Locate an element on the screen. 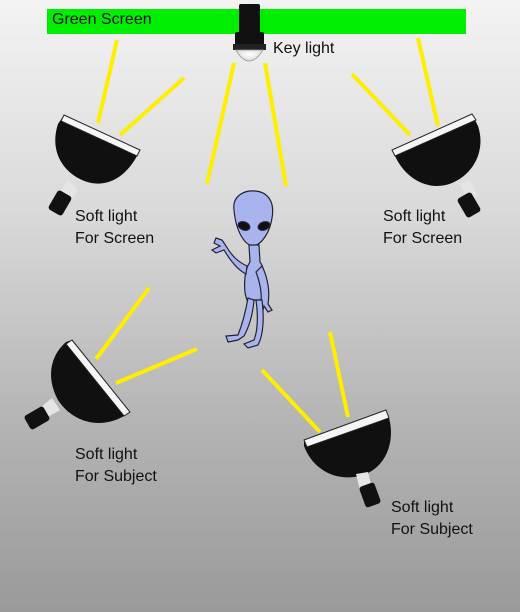  screen-right-label-line1: Soft light is located at coordinates (414, 216).